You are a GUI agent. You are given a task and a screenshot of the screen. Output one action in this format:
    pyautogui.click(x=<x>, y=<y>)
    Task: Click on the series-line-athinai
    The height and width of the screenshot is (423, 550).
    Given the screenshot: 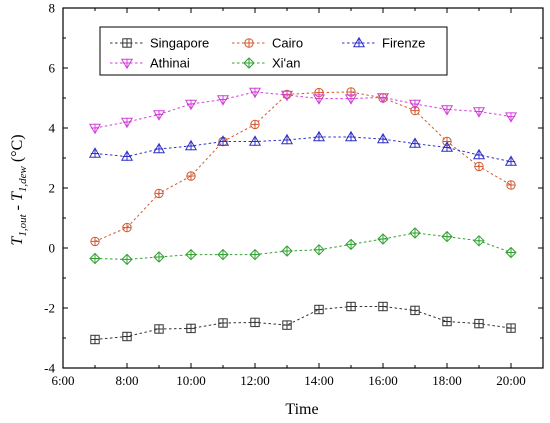 What is the action you would take?
    pyautogui.click(x=303, y=110)
    